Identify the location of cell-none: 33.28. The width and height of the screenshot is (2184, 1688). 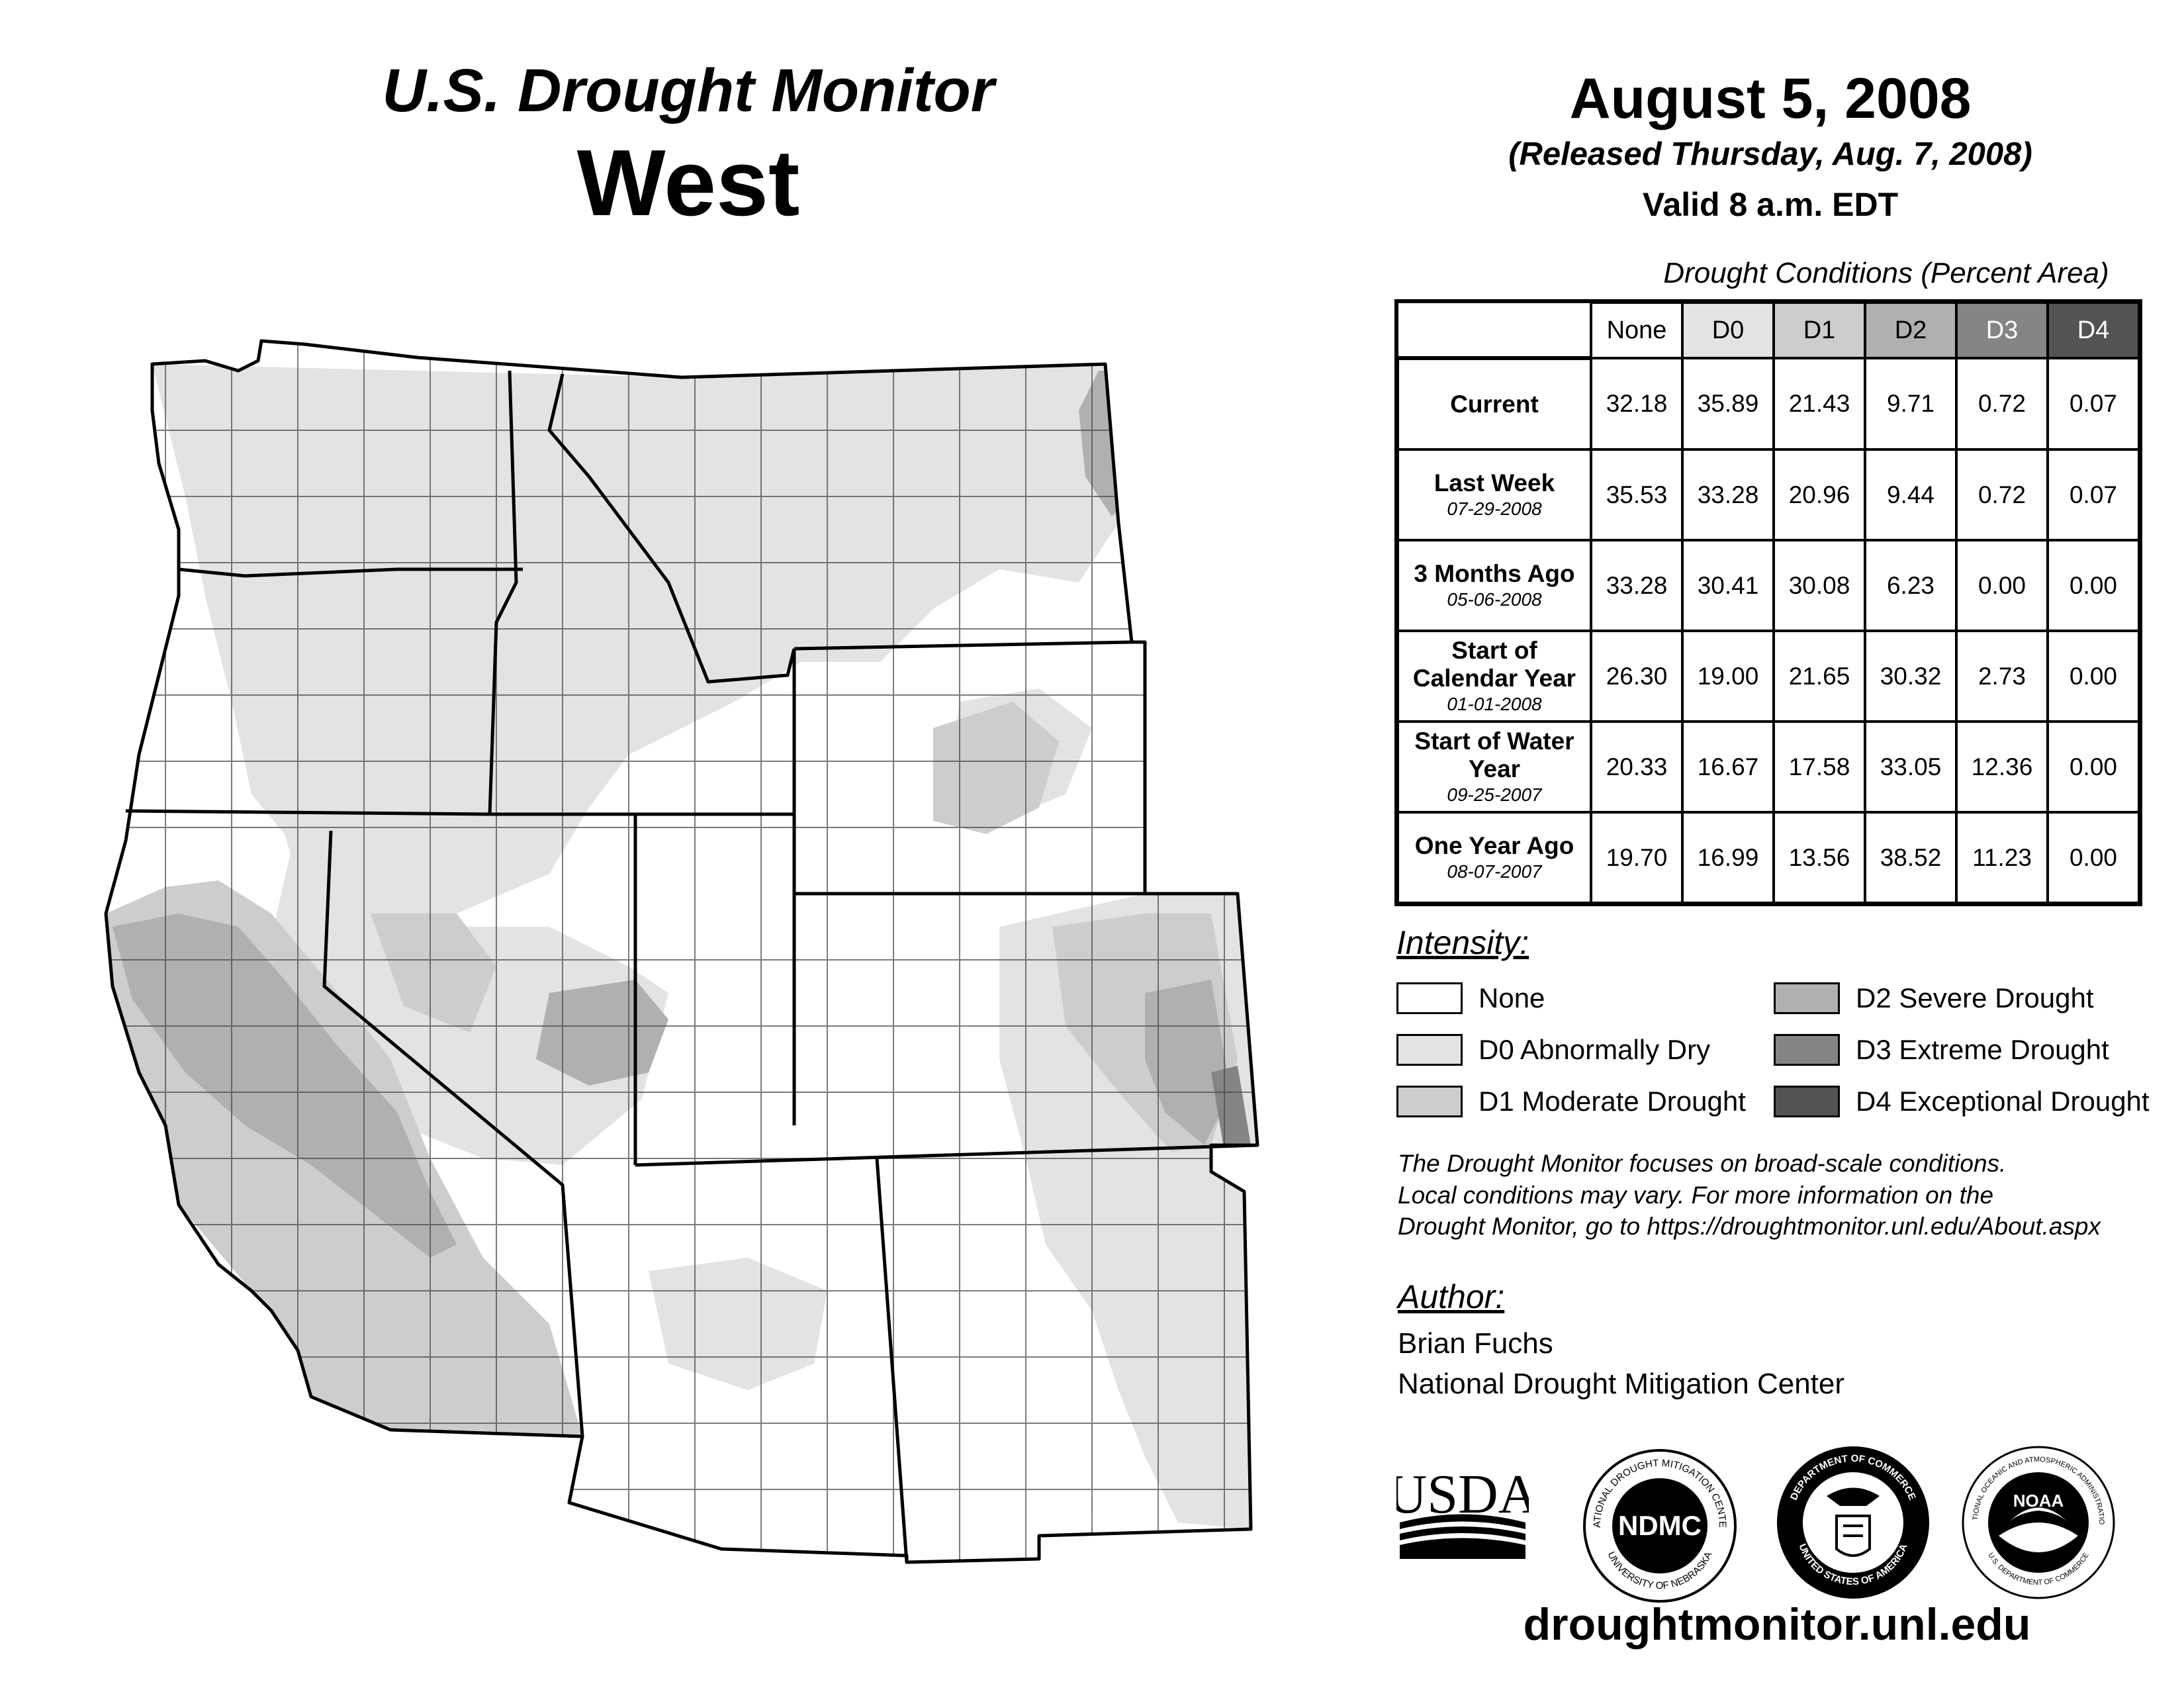
(1637, 585).